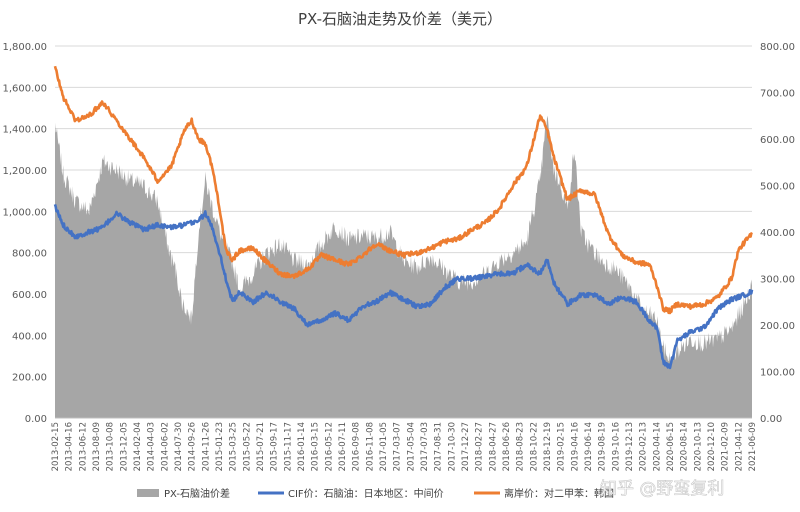  What do you see at coordinates (493, 446) in the screenshot?
I see `x-tick-label: 2018-04-27` at bounding box center [493, 446].